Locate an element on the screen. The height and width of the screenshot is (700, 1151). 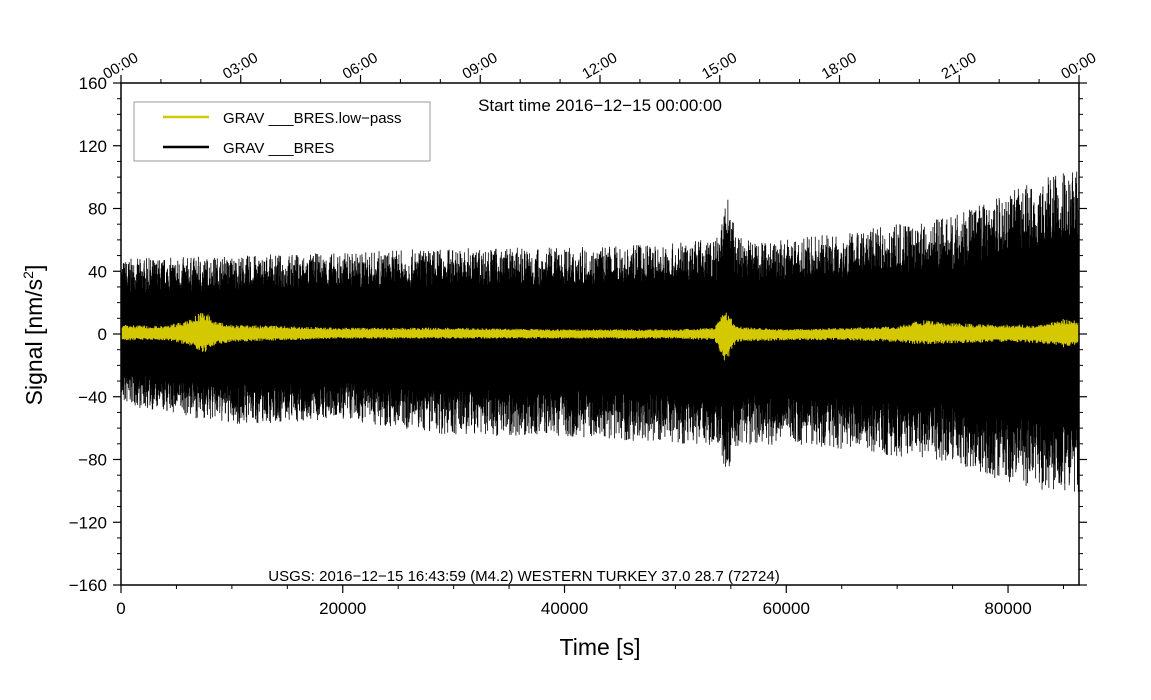
y-tick-label: 80 is located at coordinates (97, 209).